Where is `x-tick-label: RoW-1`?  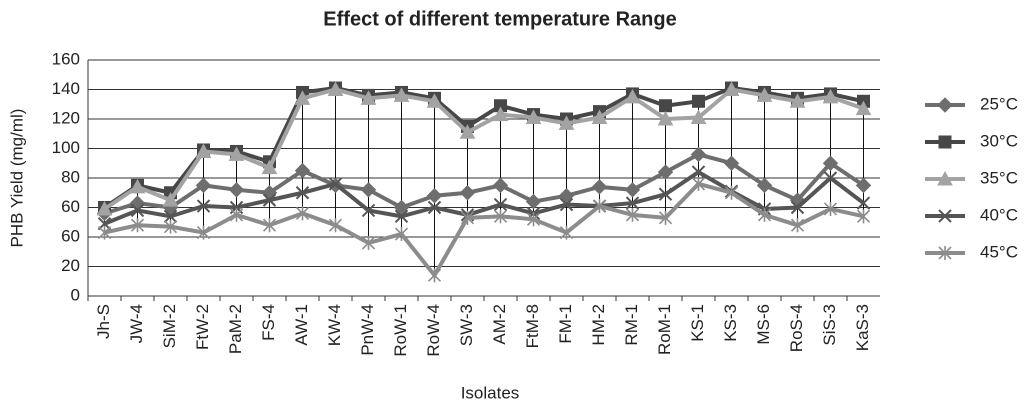 x-tick-label: RoW-1 is located at coordinates (400, 330).